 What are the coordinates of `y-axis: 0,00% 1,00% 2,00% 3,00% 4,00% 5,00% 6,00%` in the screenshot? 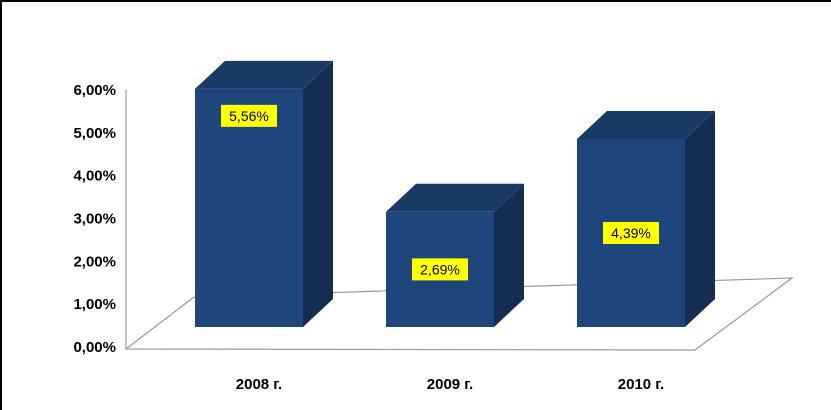 It's located at (100, 219).